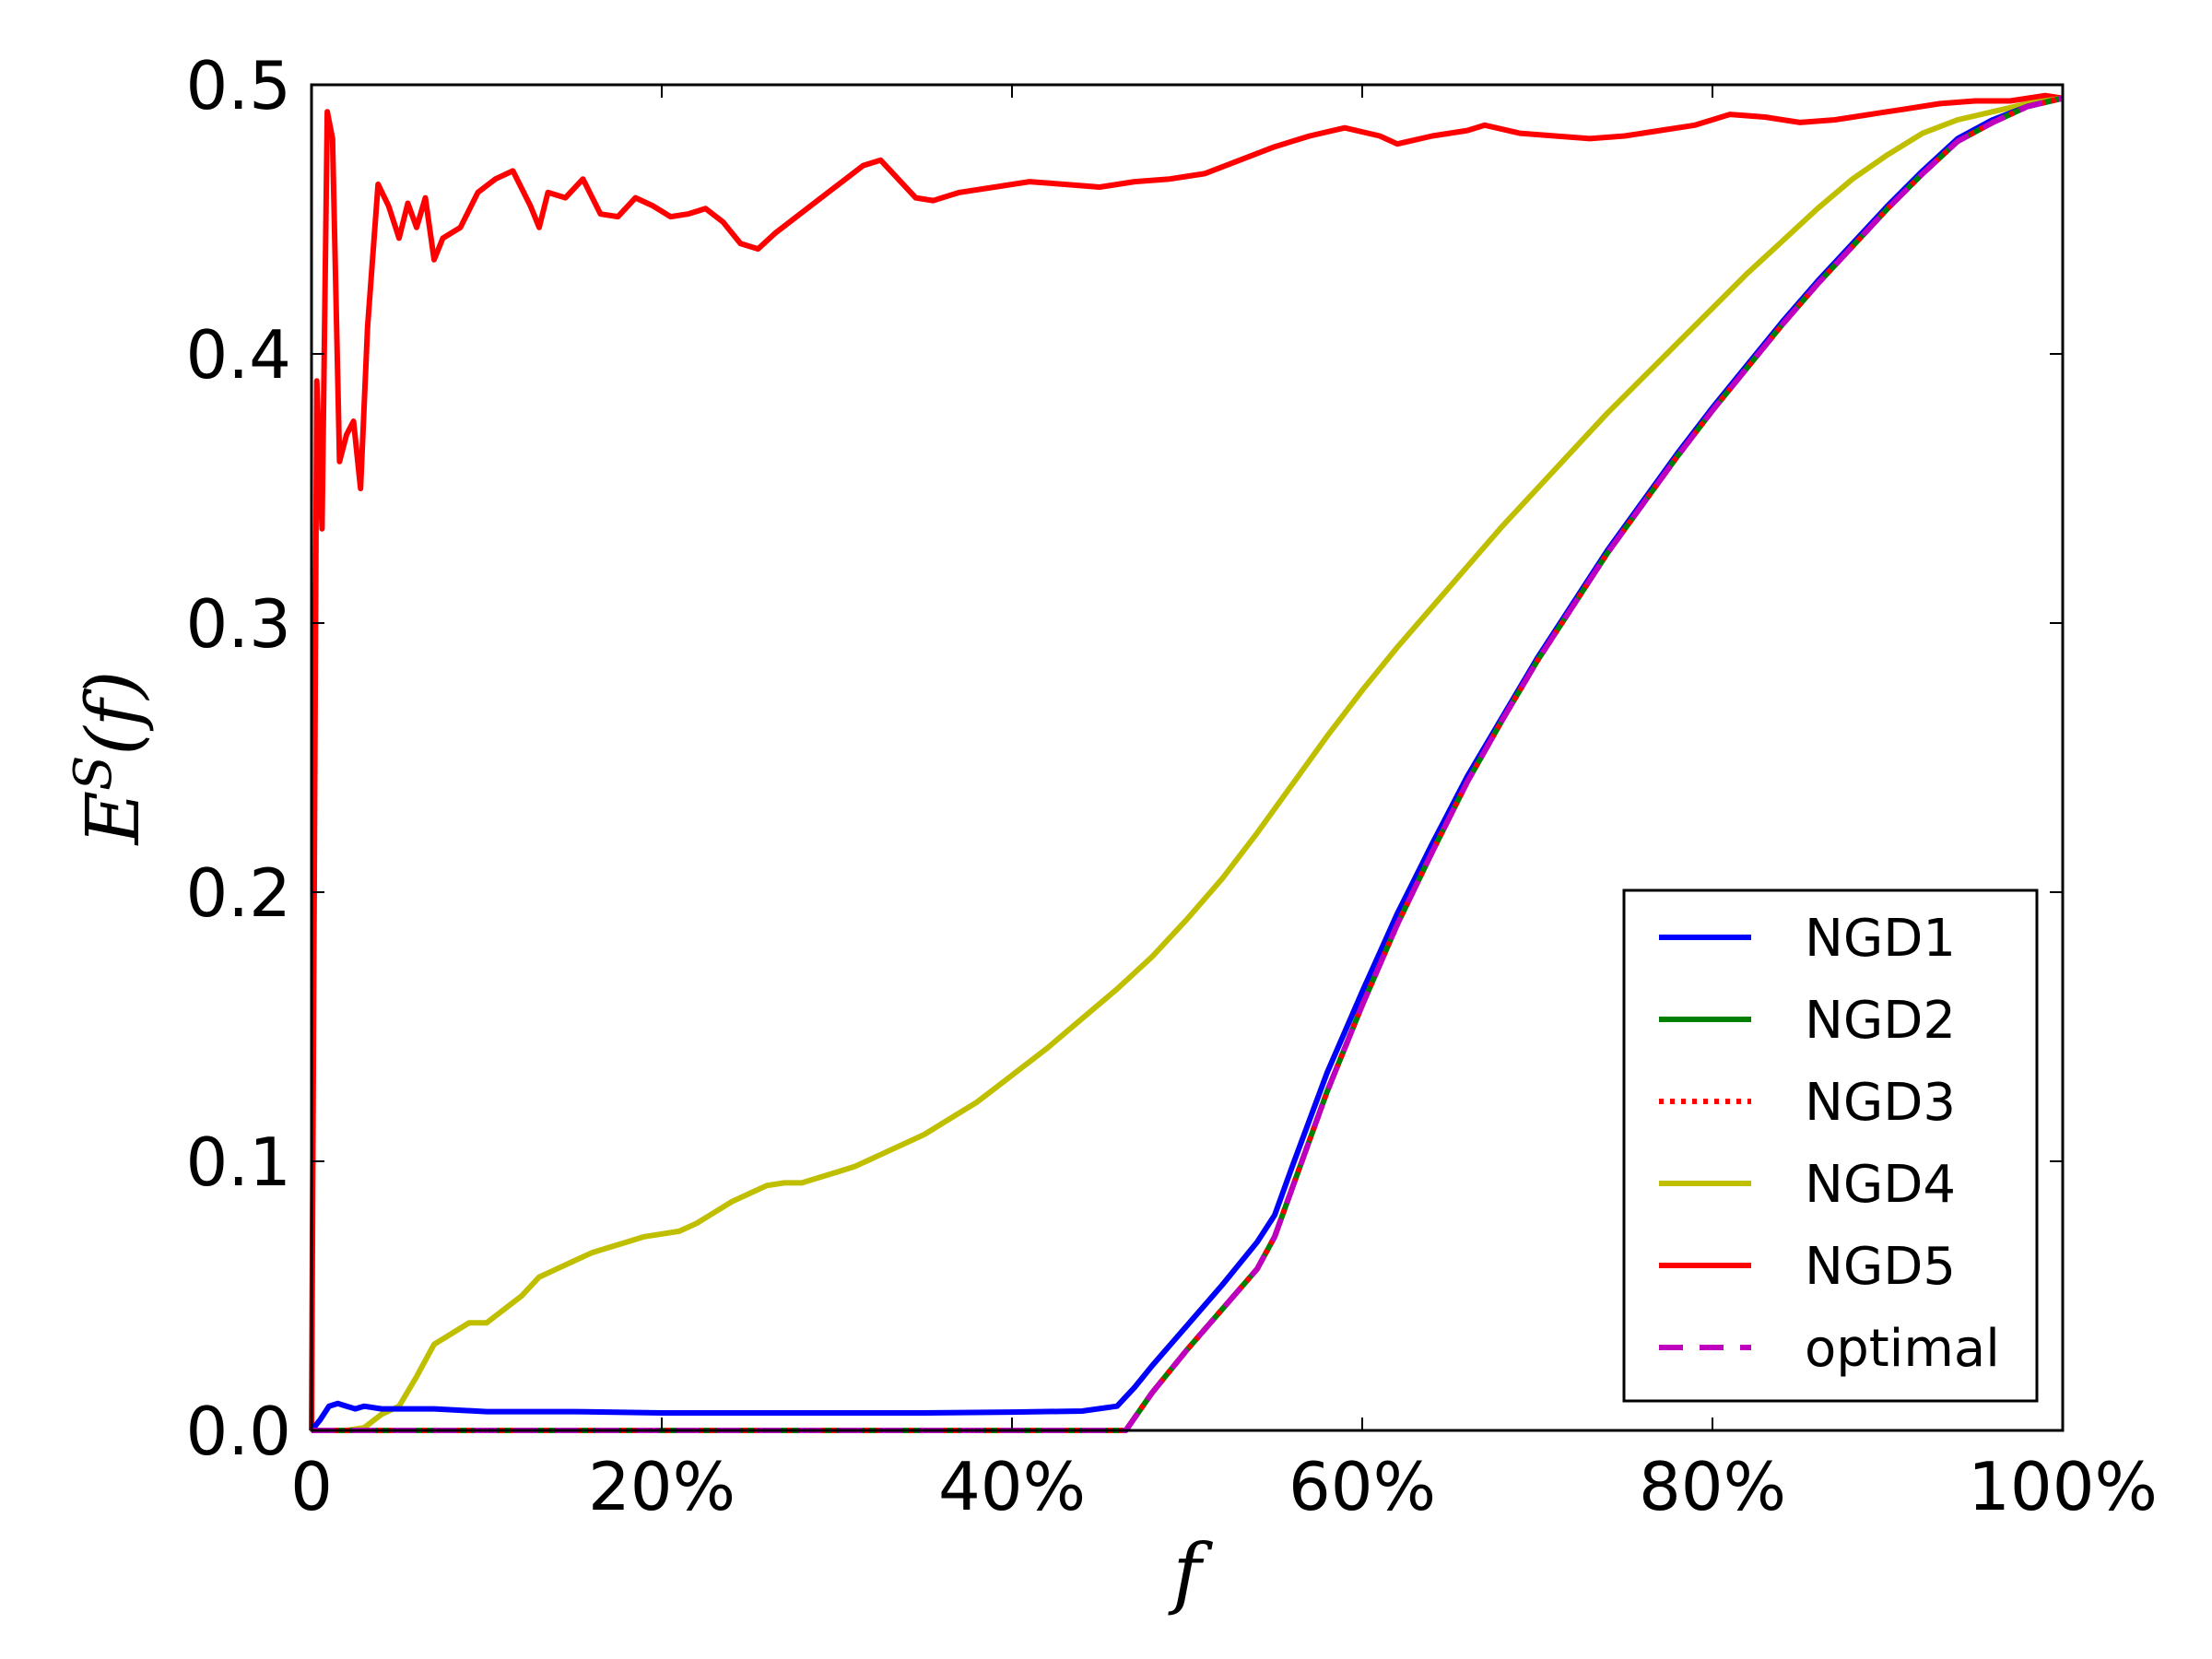 This screenshot has width=2212, height=1659. What do you see at coordinates (1880, 939) in the screenshot?
I see `legend-label: NGD1` at bounding box center [1880, 939].